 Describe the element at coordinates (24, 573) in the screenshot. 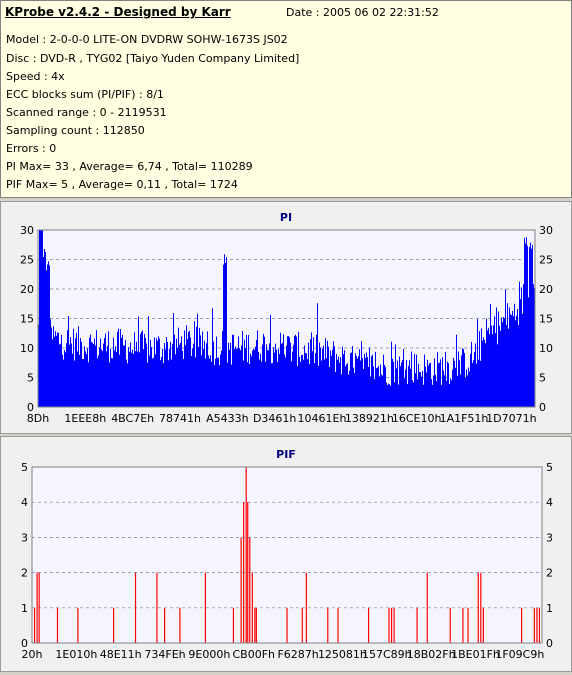

I see `pif-ytick-left: 2` at that location.